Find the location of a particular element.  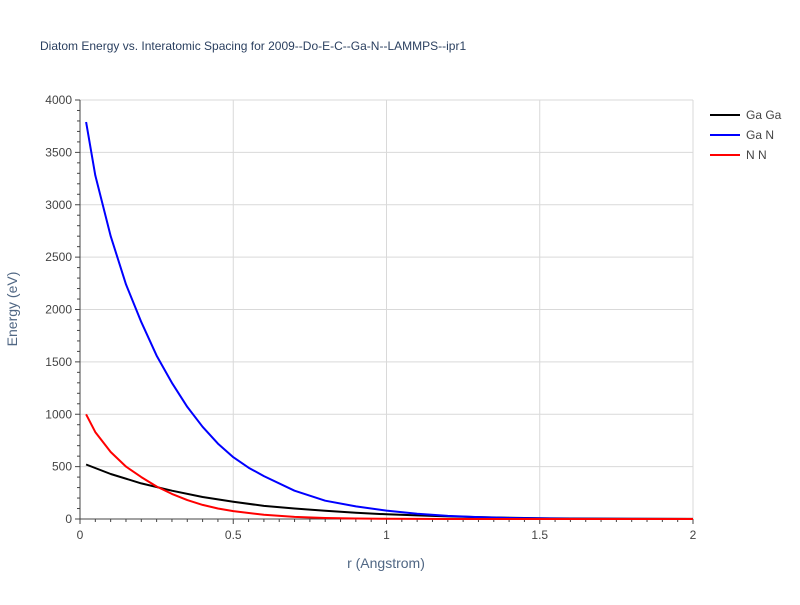

y-tick-label: 1500 is located at coordinates (58, 362).